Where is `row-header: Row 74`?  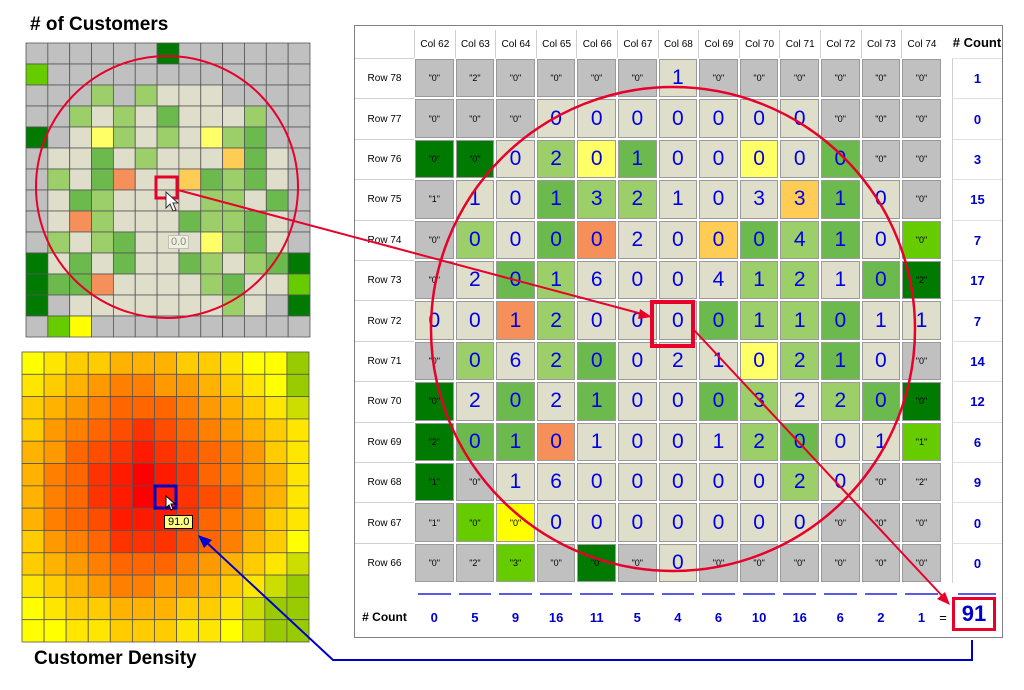 row-header: Row 74 is located at coordinates (384, 239).